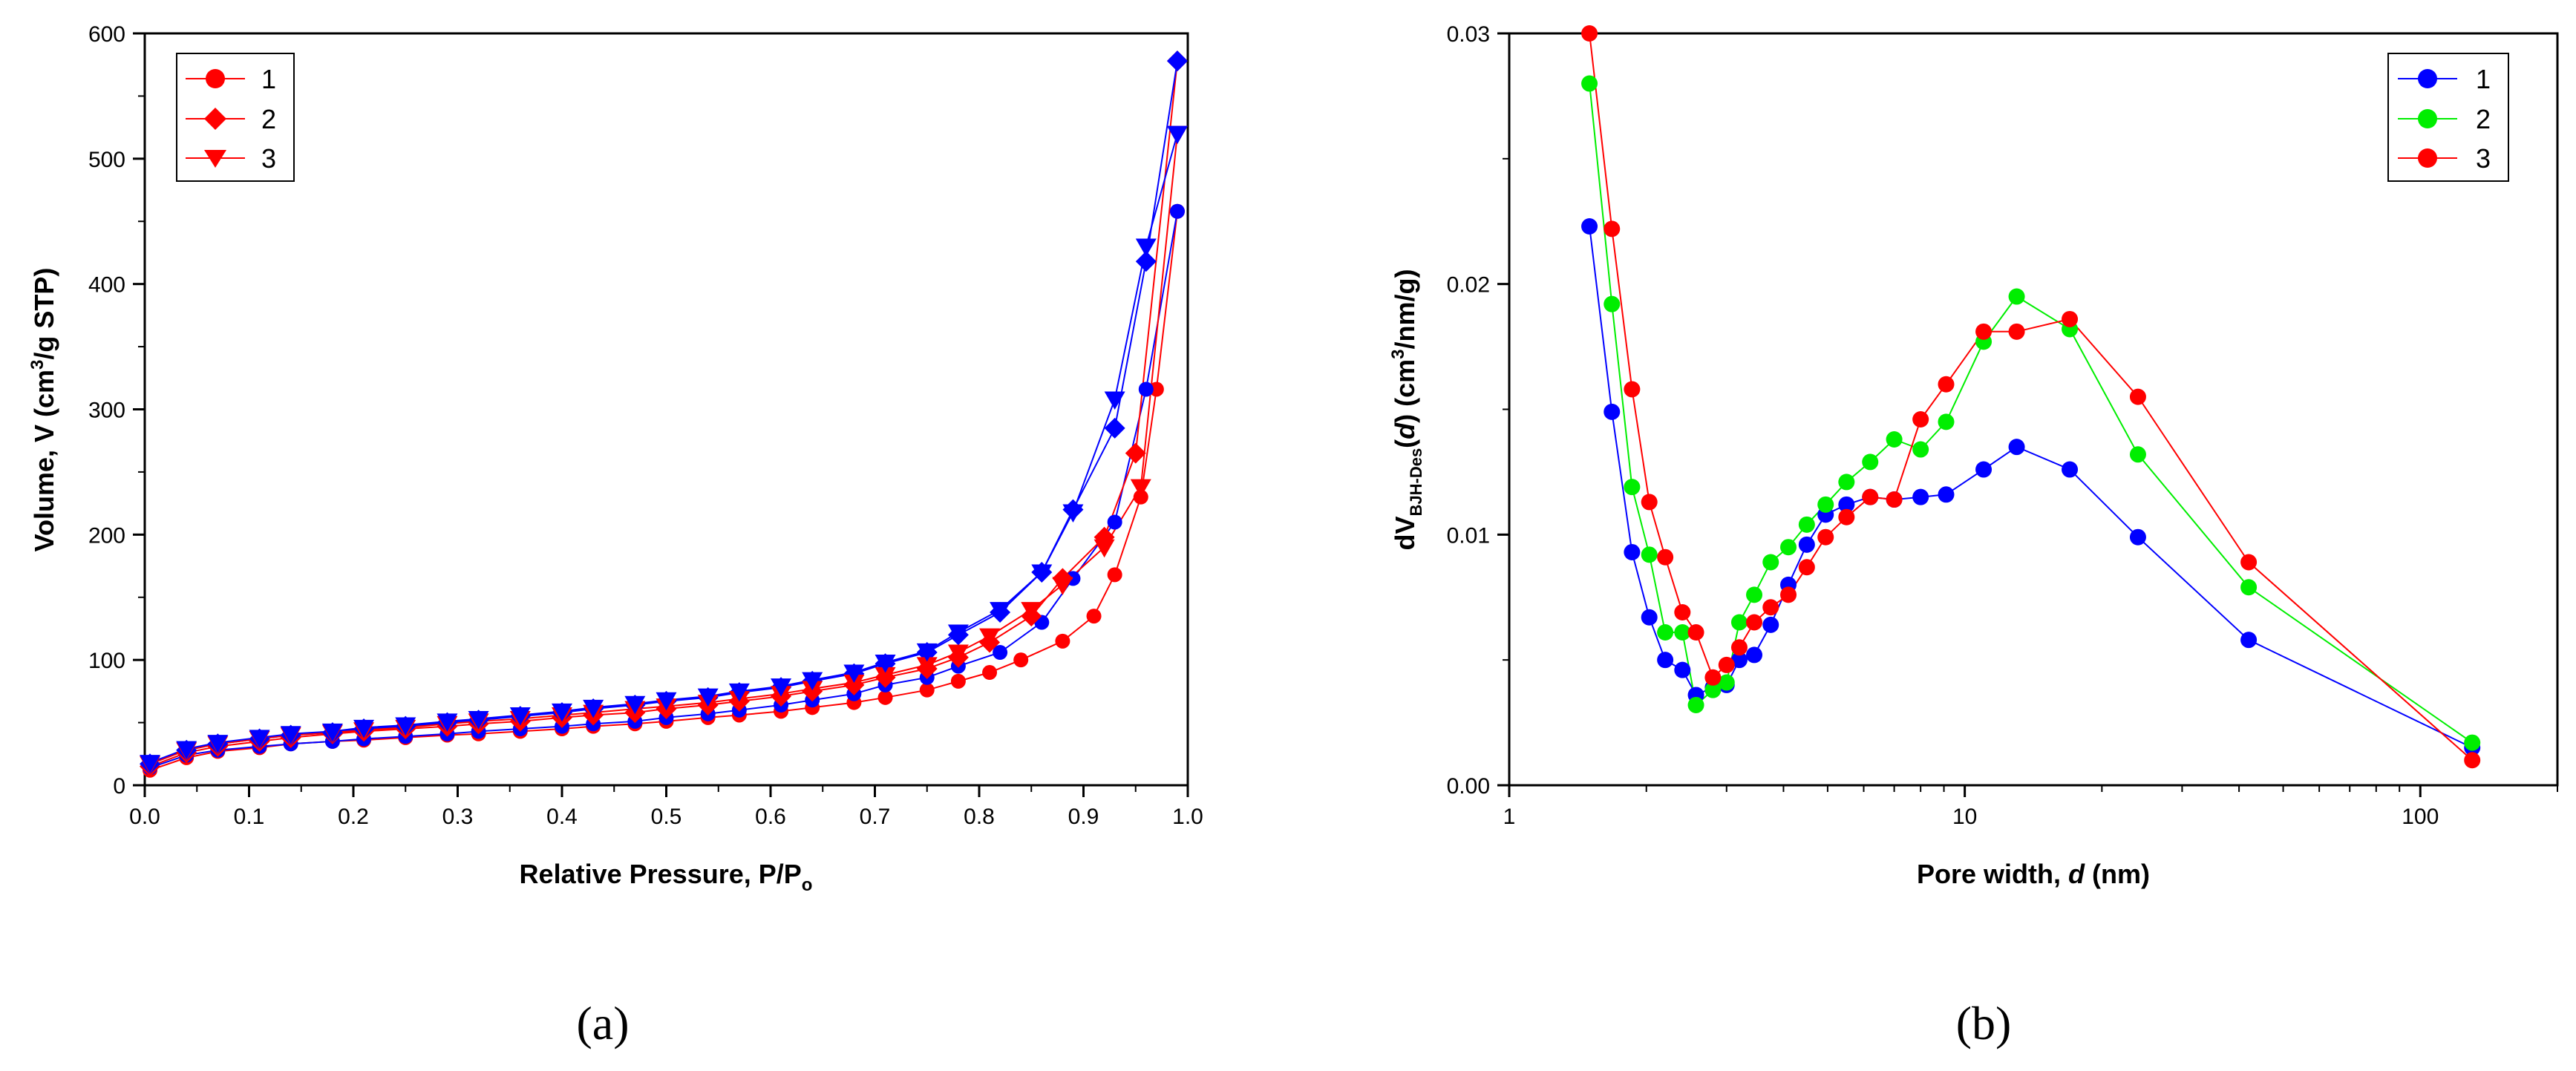 The image size is (2576, 1071). What do you see at coordinates (2483, 159) in the screenshot?
I see `legend-label-b-3: 3` at bounding box center [2483, 159].